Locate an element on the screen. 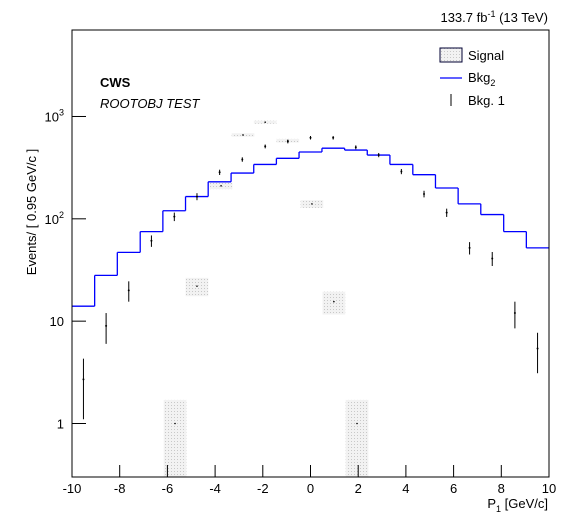  x-tick-label: 2 is located at coordinates (358, 488).